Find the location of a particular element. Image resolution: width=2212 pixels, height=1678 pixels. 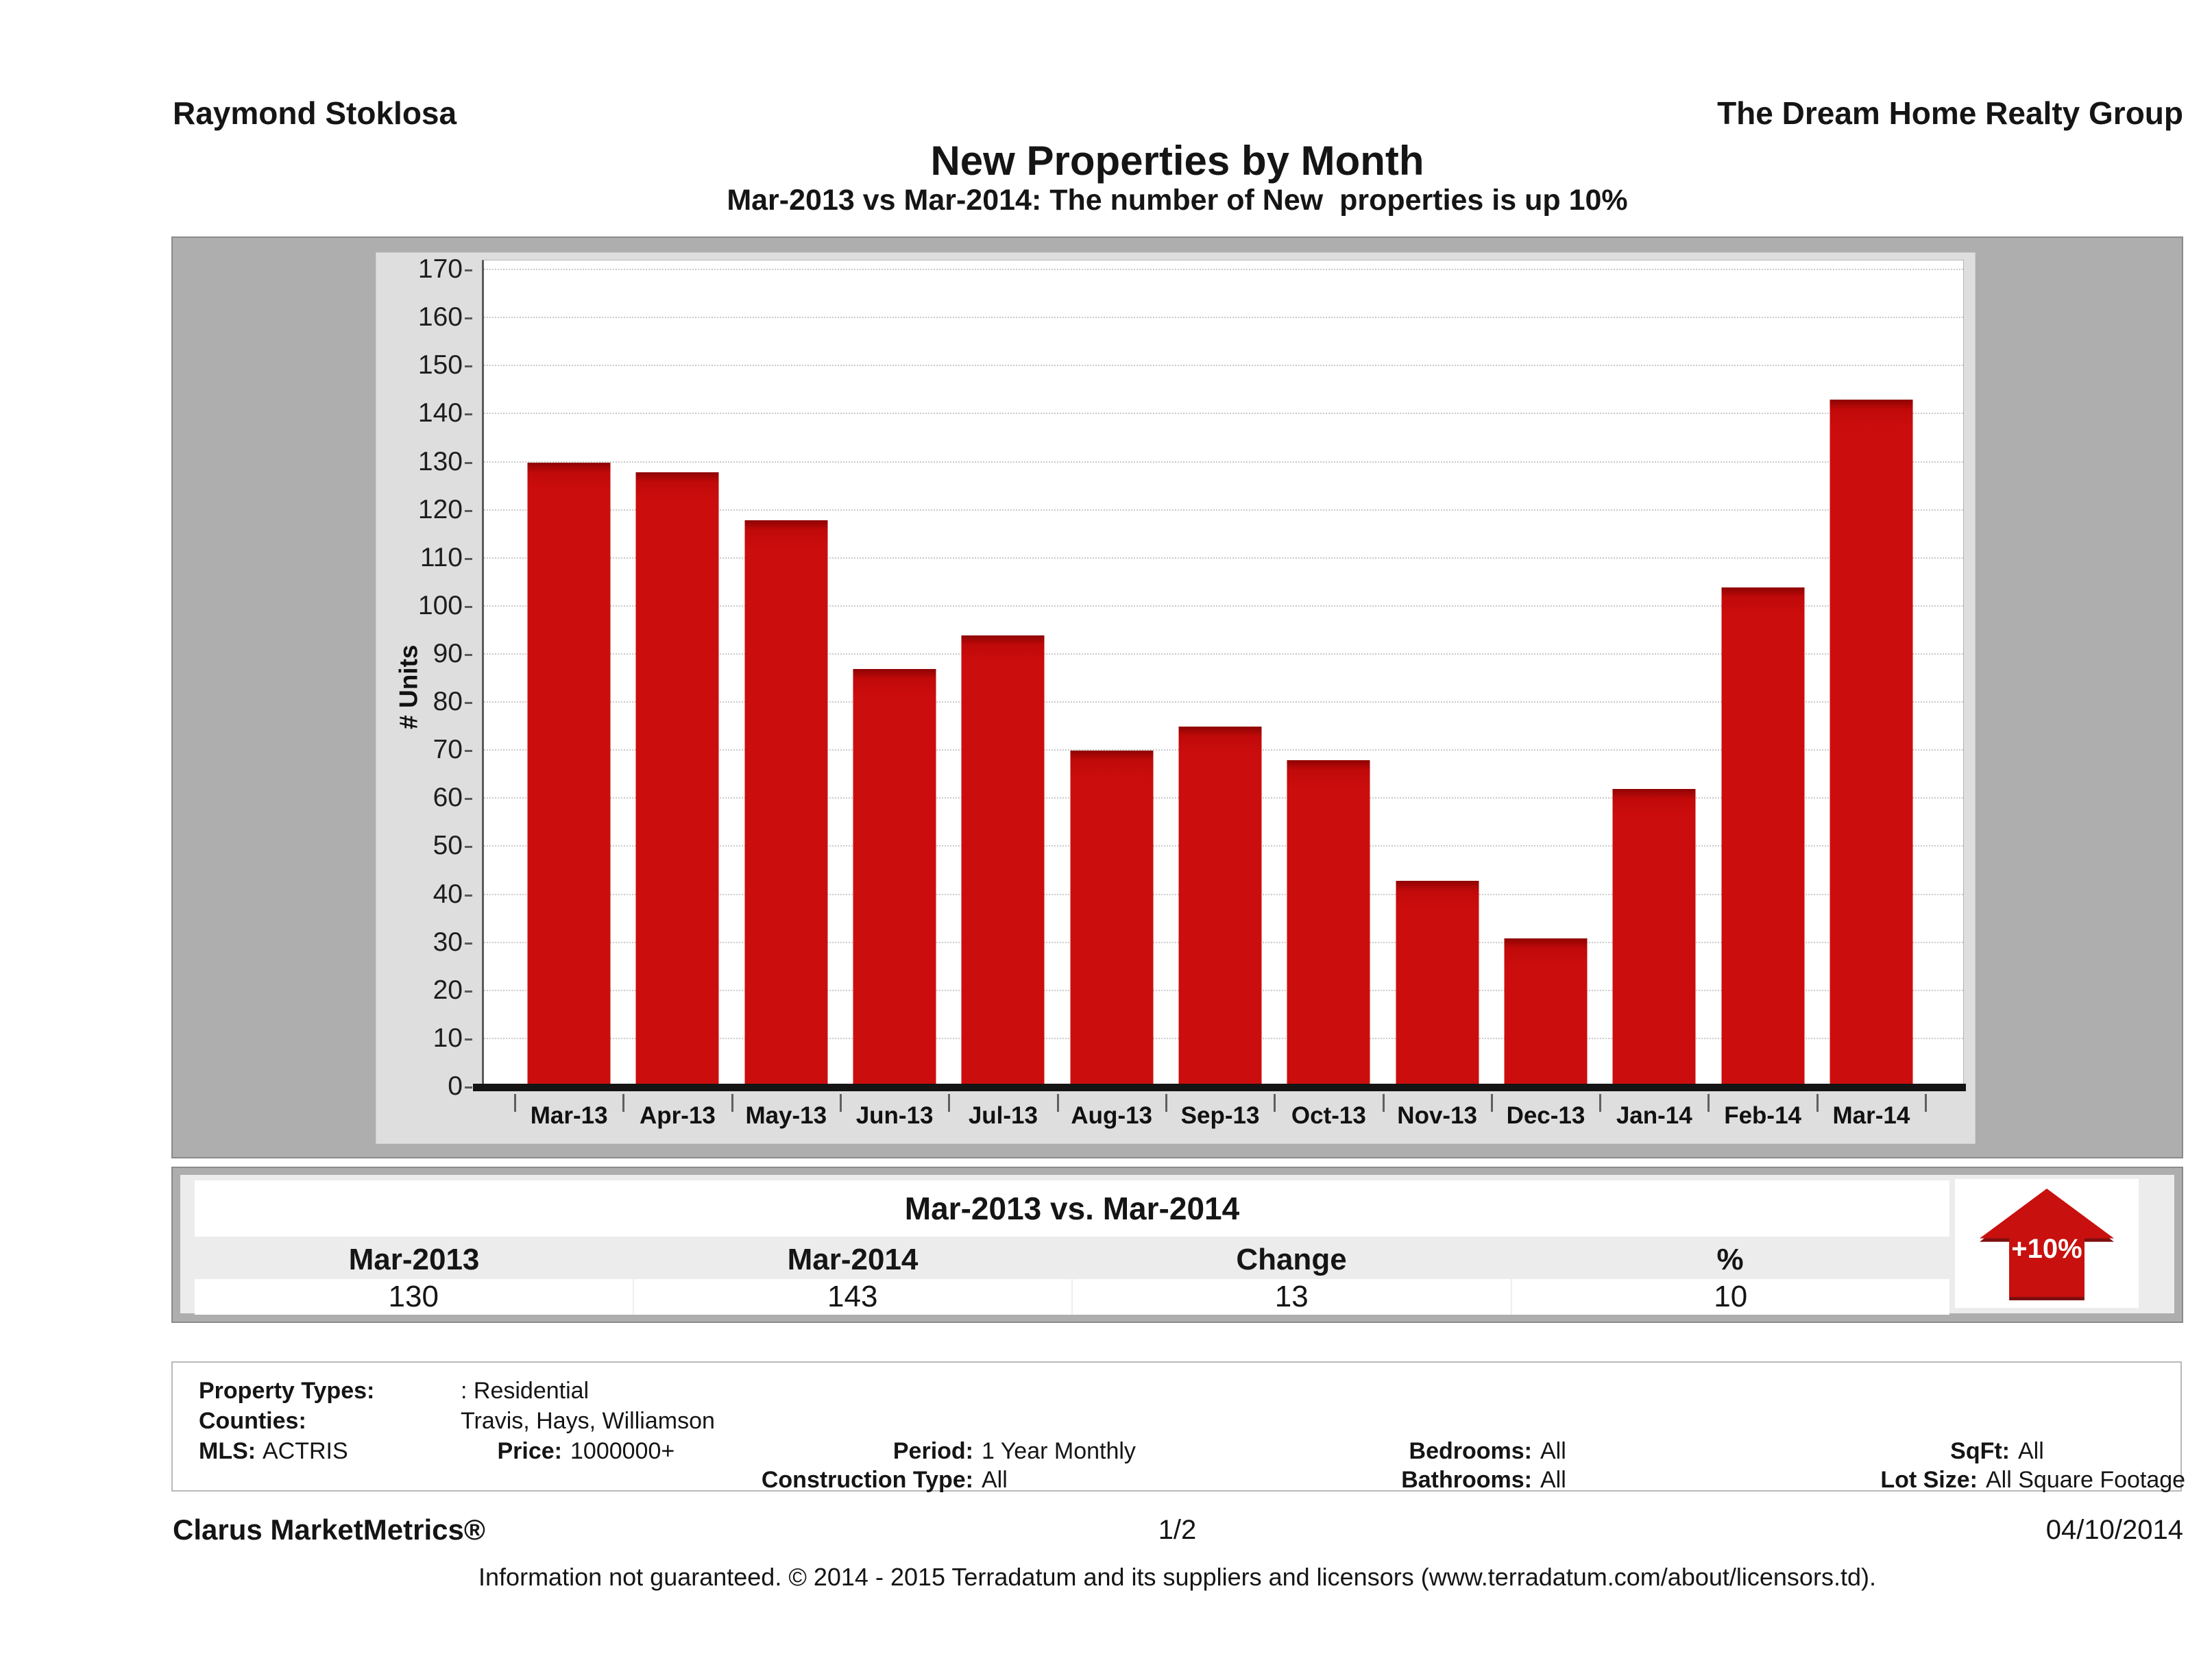

counties-label: Counties: is located at coordinates (253, 1421).